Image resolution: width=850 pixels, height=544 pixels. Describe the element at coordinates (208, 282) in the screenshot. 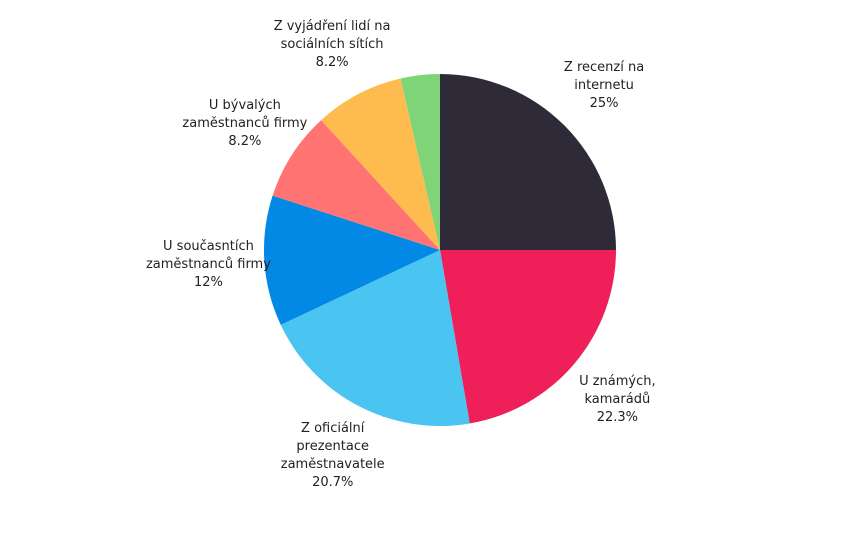

I see `value-label: 12%` at that location.